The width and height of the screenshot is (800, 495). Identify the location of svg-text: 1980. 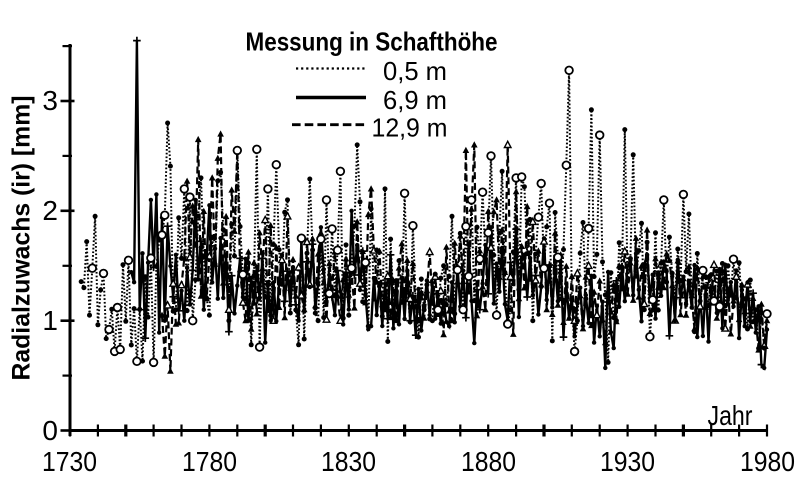
(767, 461).